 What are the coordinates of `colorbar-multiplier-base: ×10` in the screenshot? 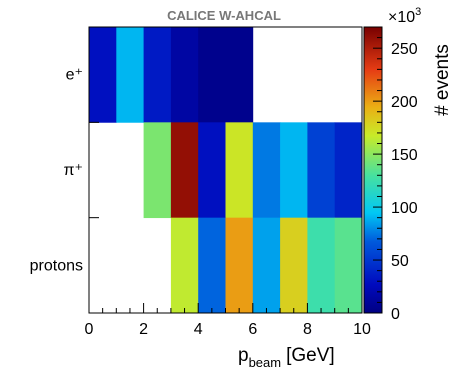 It's located at (401, 17).